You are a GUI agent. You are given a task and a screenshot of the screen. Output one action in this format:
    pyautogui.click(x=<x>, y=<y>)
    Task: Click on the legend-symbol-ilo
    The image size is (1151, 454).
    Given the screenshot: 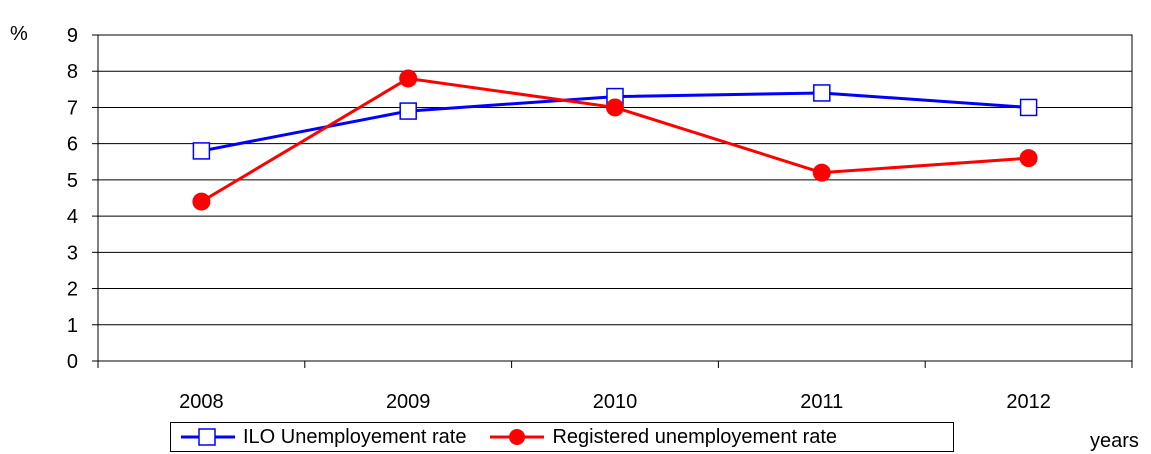 What is the action you would take?
    pyautogui.click(x=208, y=437)
    